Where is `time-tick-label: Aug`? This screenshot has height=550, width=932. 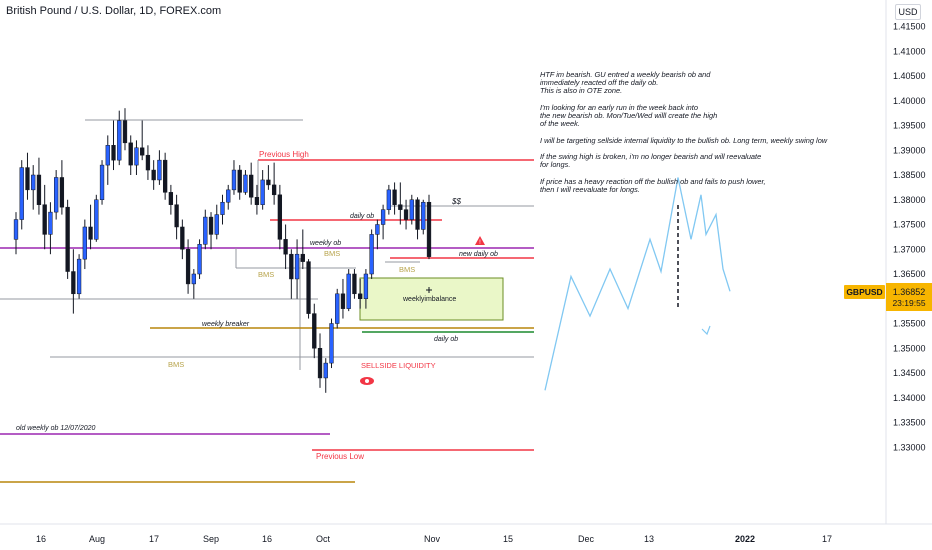
time-tick-label: Aug is located at coordinates (97, 539).